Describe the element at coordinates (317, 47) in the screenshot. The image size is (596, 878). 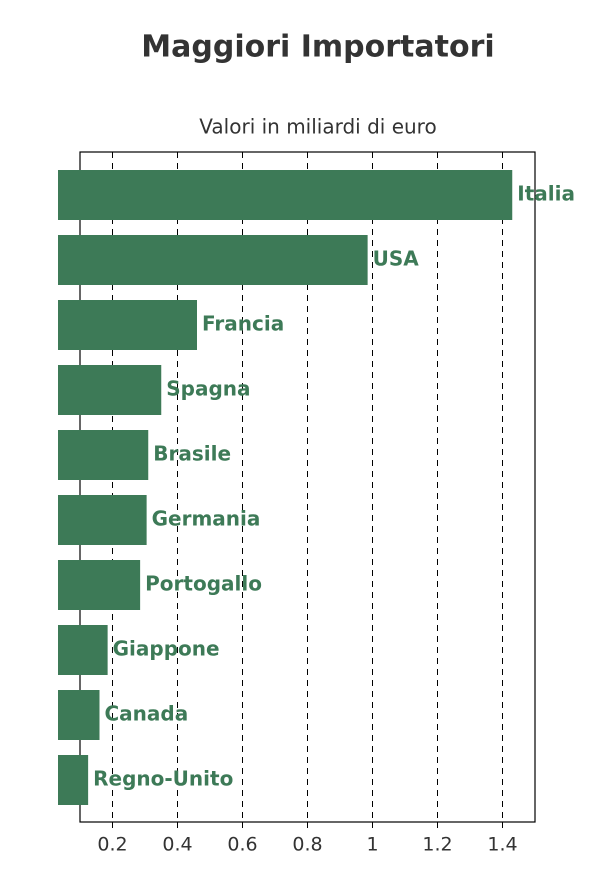
I see `chart-title: Maggiori Importatori` at that location.